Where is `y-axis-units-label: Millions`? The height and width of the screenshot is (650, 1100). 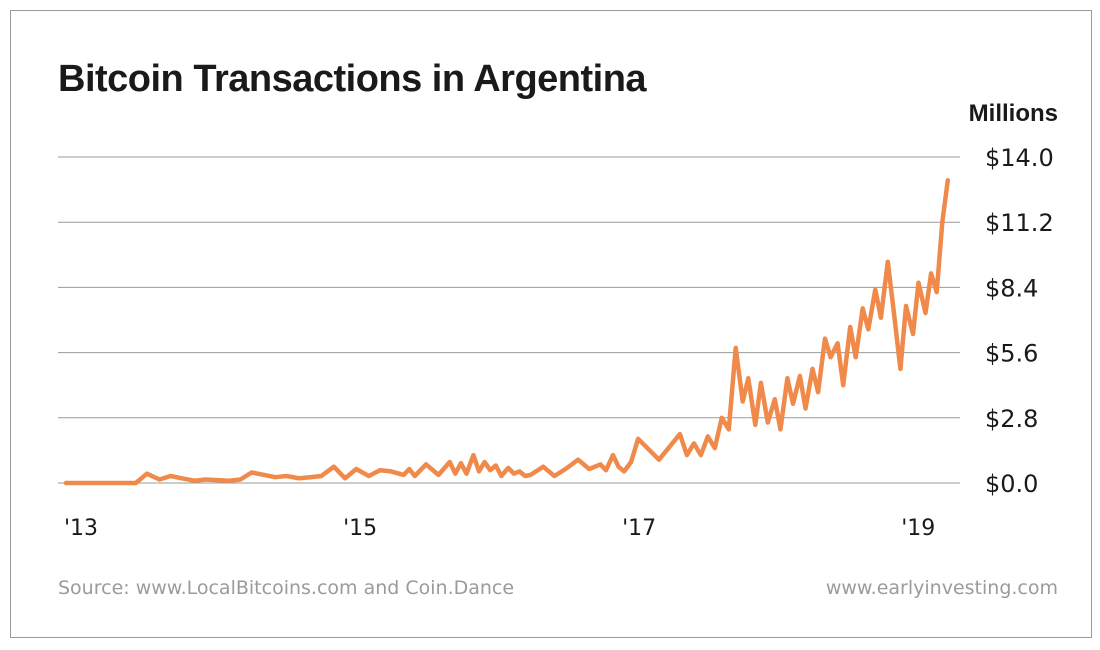 y-axis-units-label: Millions is located at coordinates (1013, 113).